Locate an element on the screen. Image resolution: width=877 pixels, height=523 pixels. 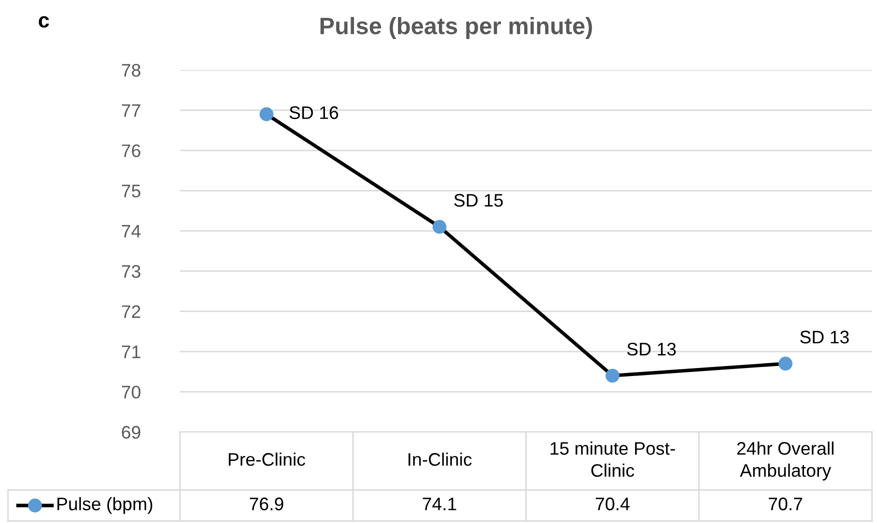
annotation: SD 15 is located at coordinates (478, 200).